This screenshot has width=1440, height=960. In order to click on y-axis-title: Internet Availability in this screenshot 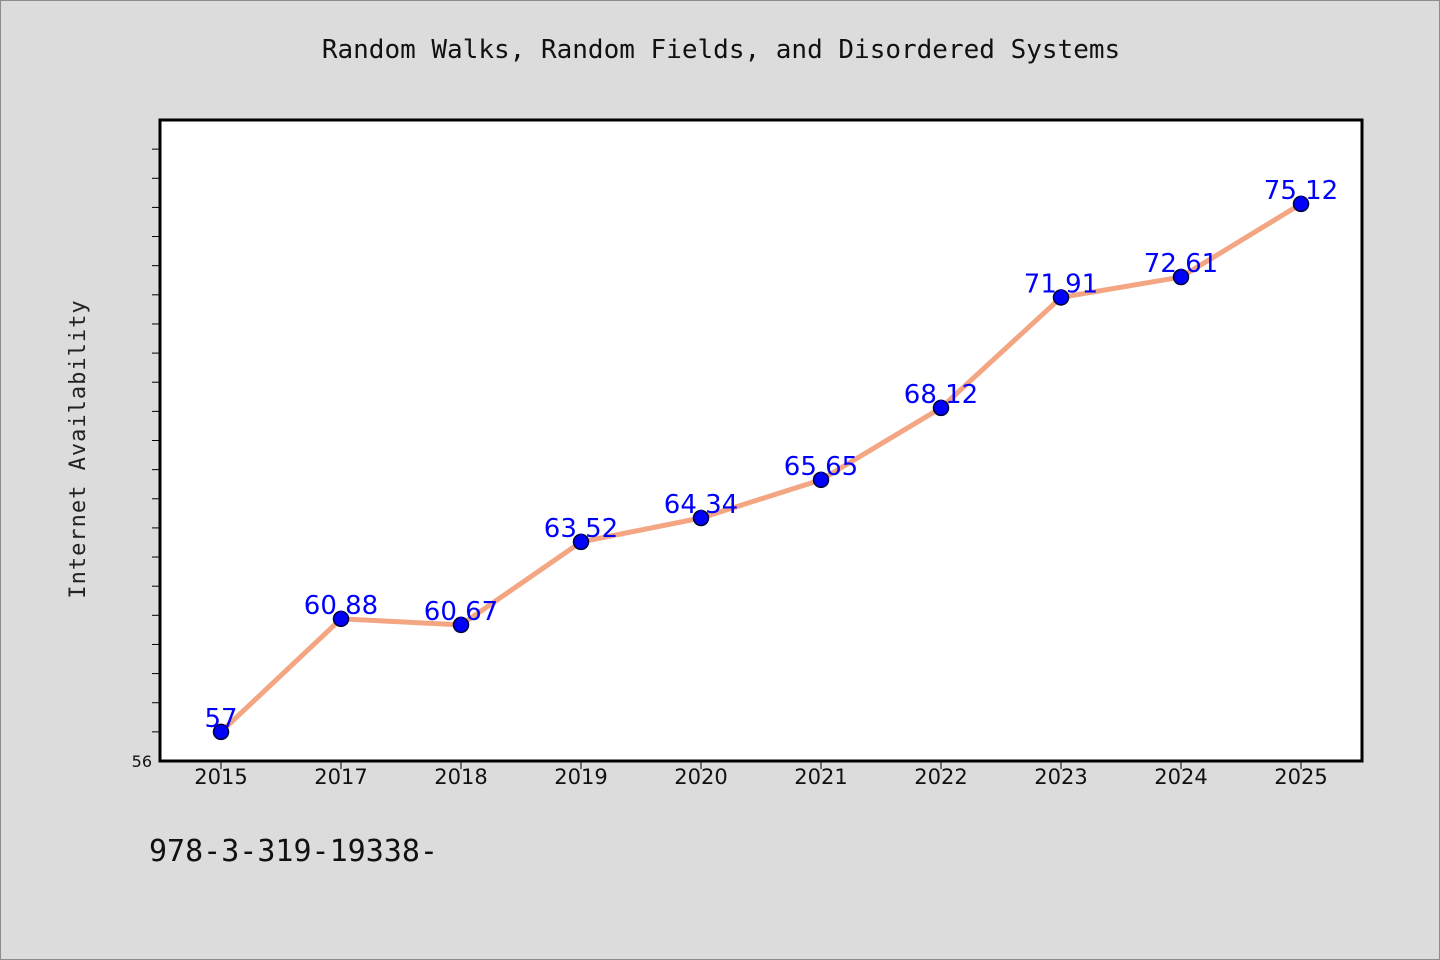, I will do `click(78, 448)`.